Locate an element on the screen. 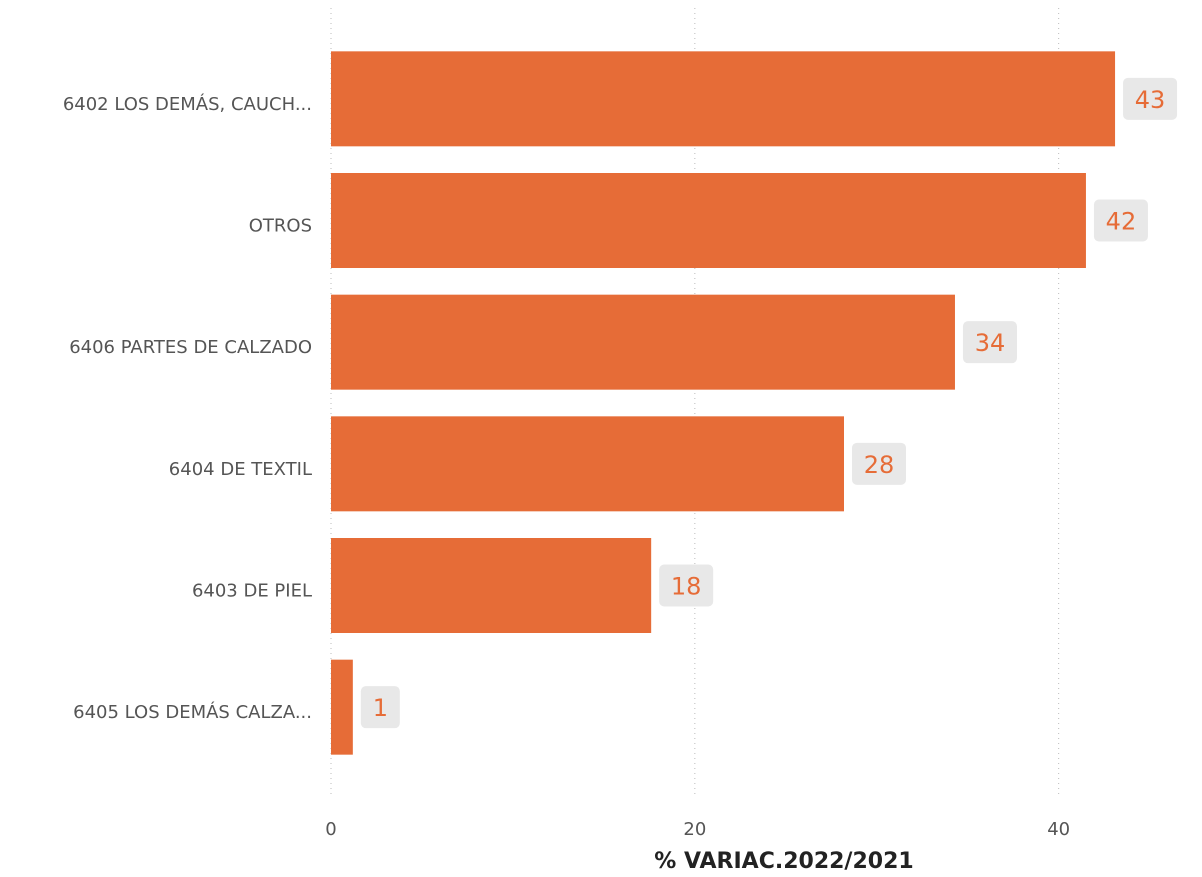 The image size is (1202, 877). data-label: 34 is located at coordinates (990, 343).